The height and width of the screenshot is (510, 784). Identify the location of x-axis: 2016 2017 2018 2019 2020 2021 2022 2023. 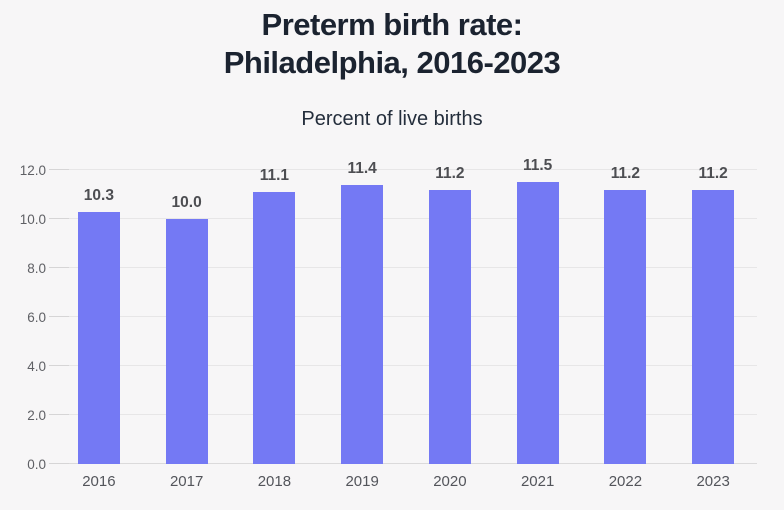
(406, 477).